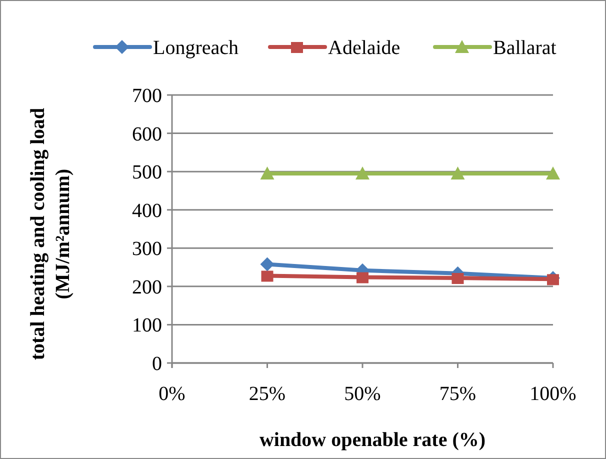 This screenshot has width=606, height=459. I want to click on x-tick-label: 100%, so click(553, 394).